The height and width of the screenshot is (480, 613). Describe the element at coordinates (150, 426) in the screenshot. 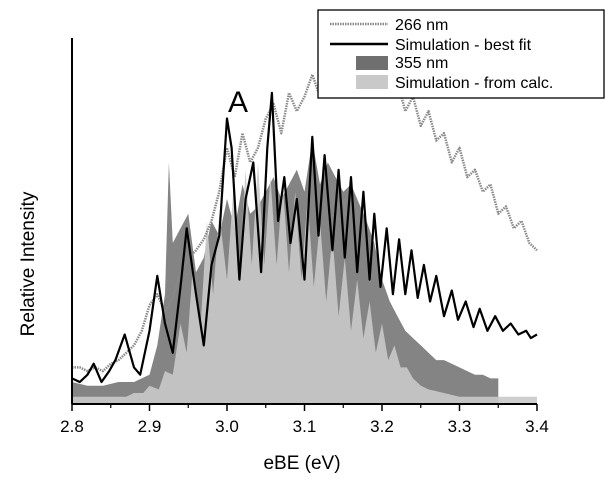

I see `x-tick-label: 2.9` at that location.